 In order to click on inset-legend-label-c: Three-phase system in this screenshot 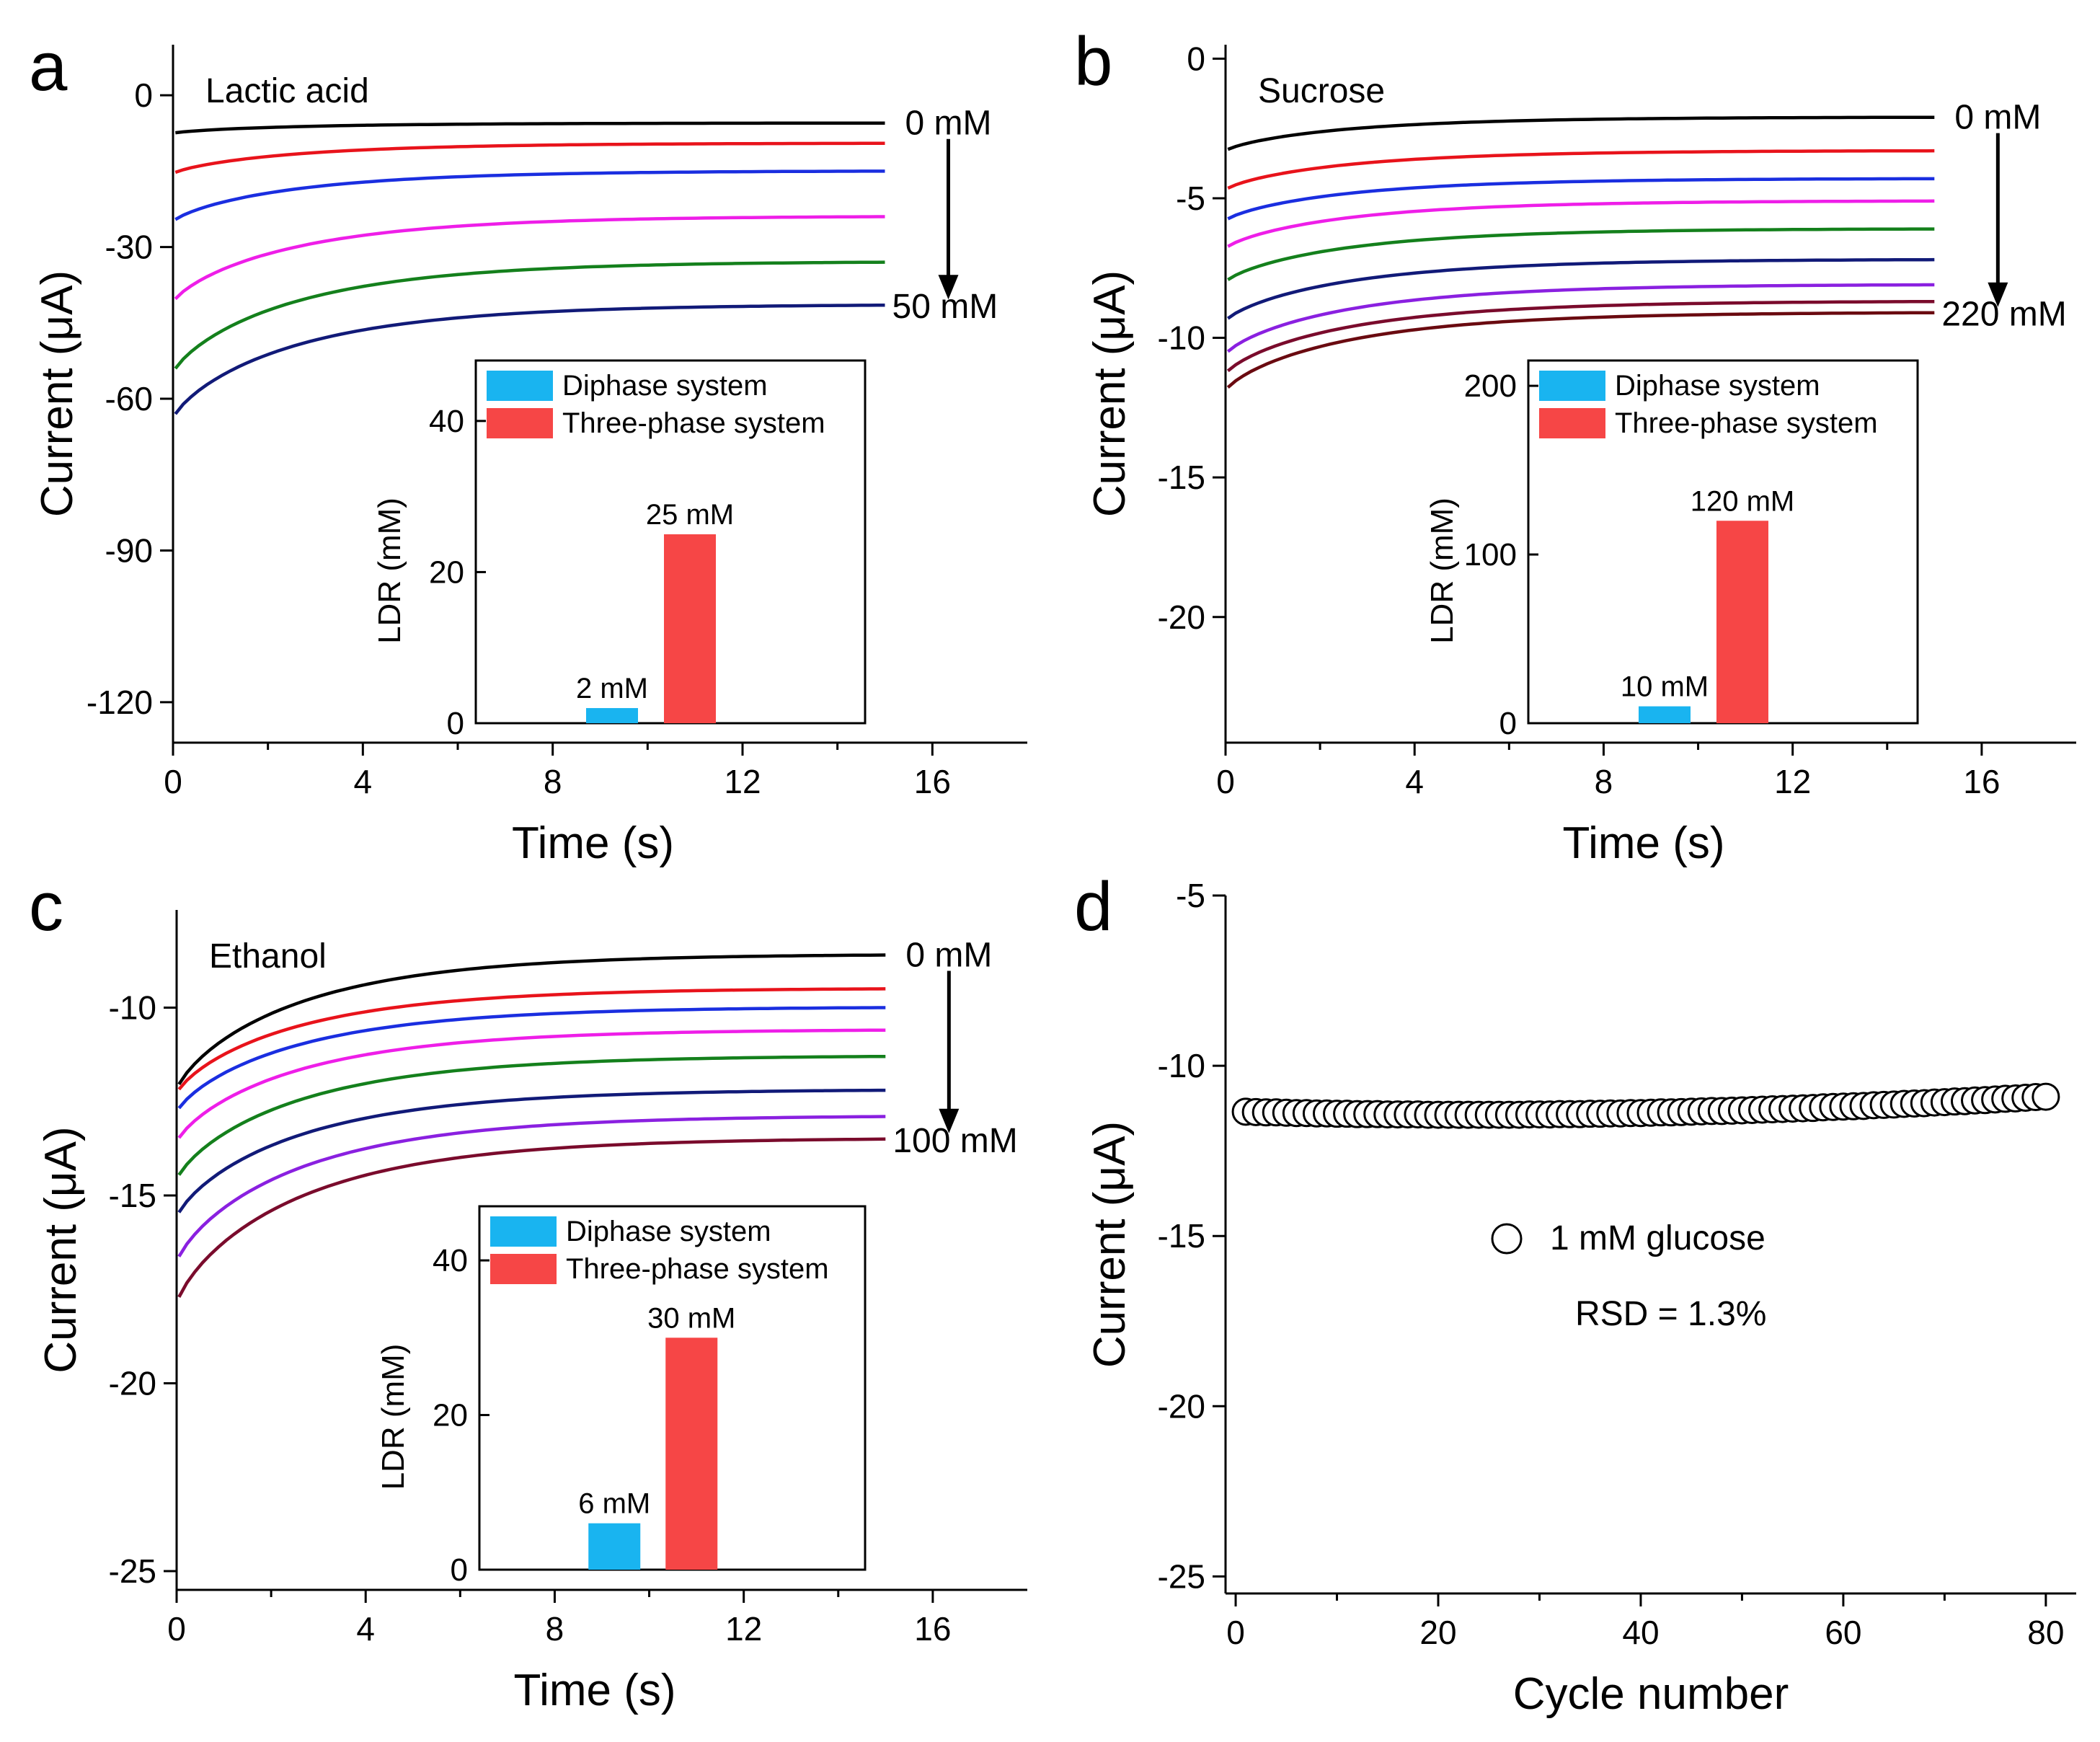, I will do `click(698, 1269)`.